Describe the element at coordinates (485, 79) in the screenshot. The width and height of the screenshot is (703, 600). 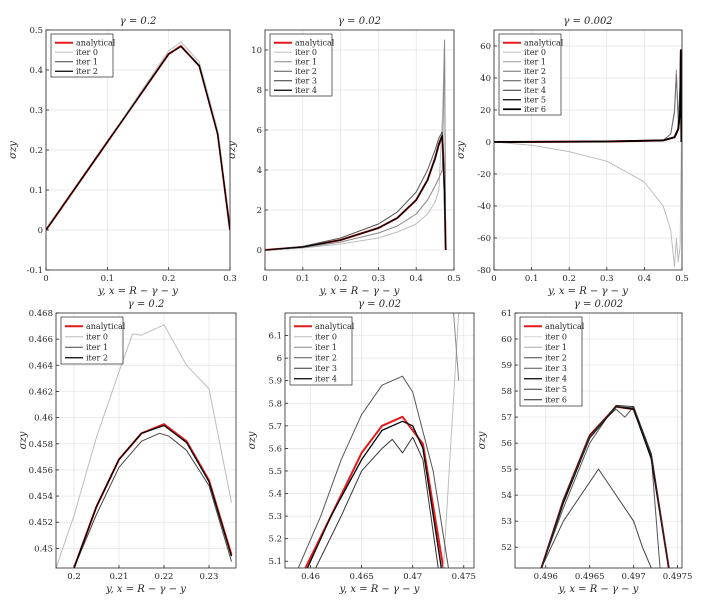
I see `y-tick-label: 40` at that location.